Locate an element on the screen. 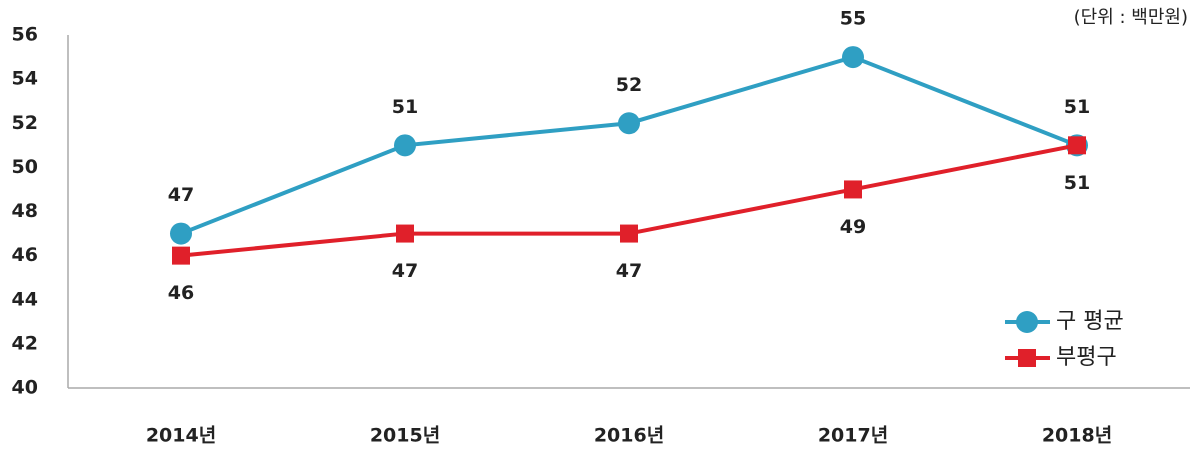 The width and height of the screenshot is (1196, 450). data-label: 52 is located at coordinates (629, 85).